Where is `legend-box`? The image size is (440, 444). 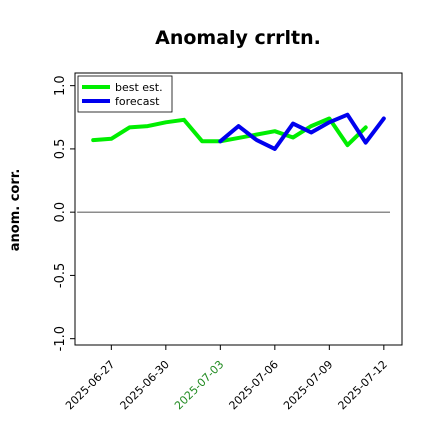 legend-box is located at coordinates (125, 94).